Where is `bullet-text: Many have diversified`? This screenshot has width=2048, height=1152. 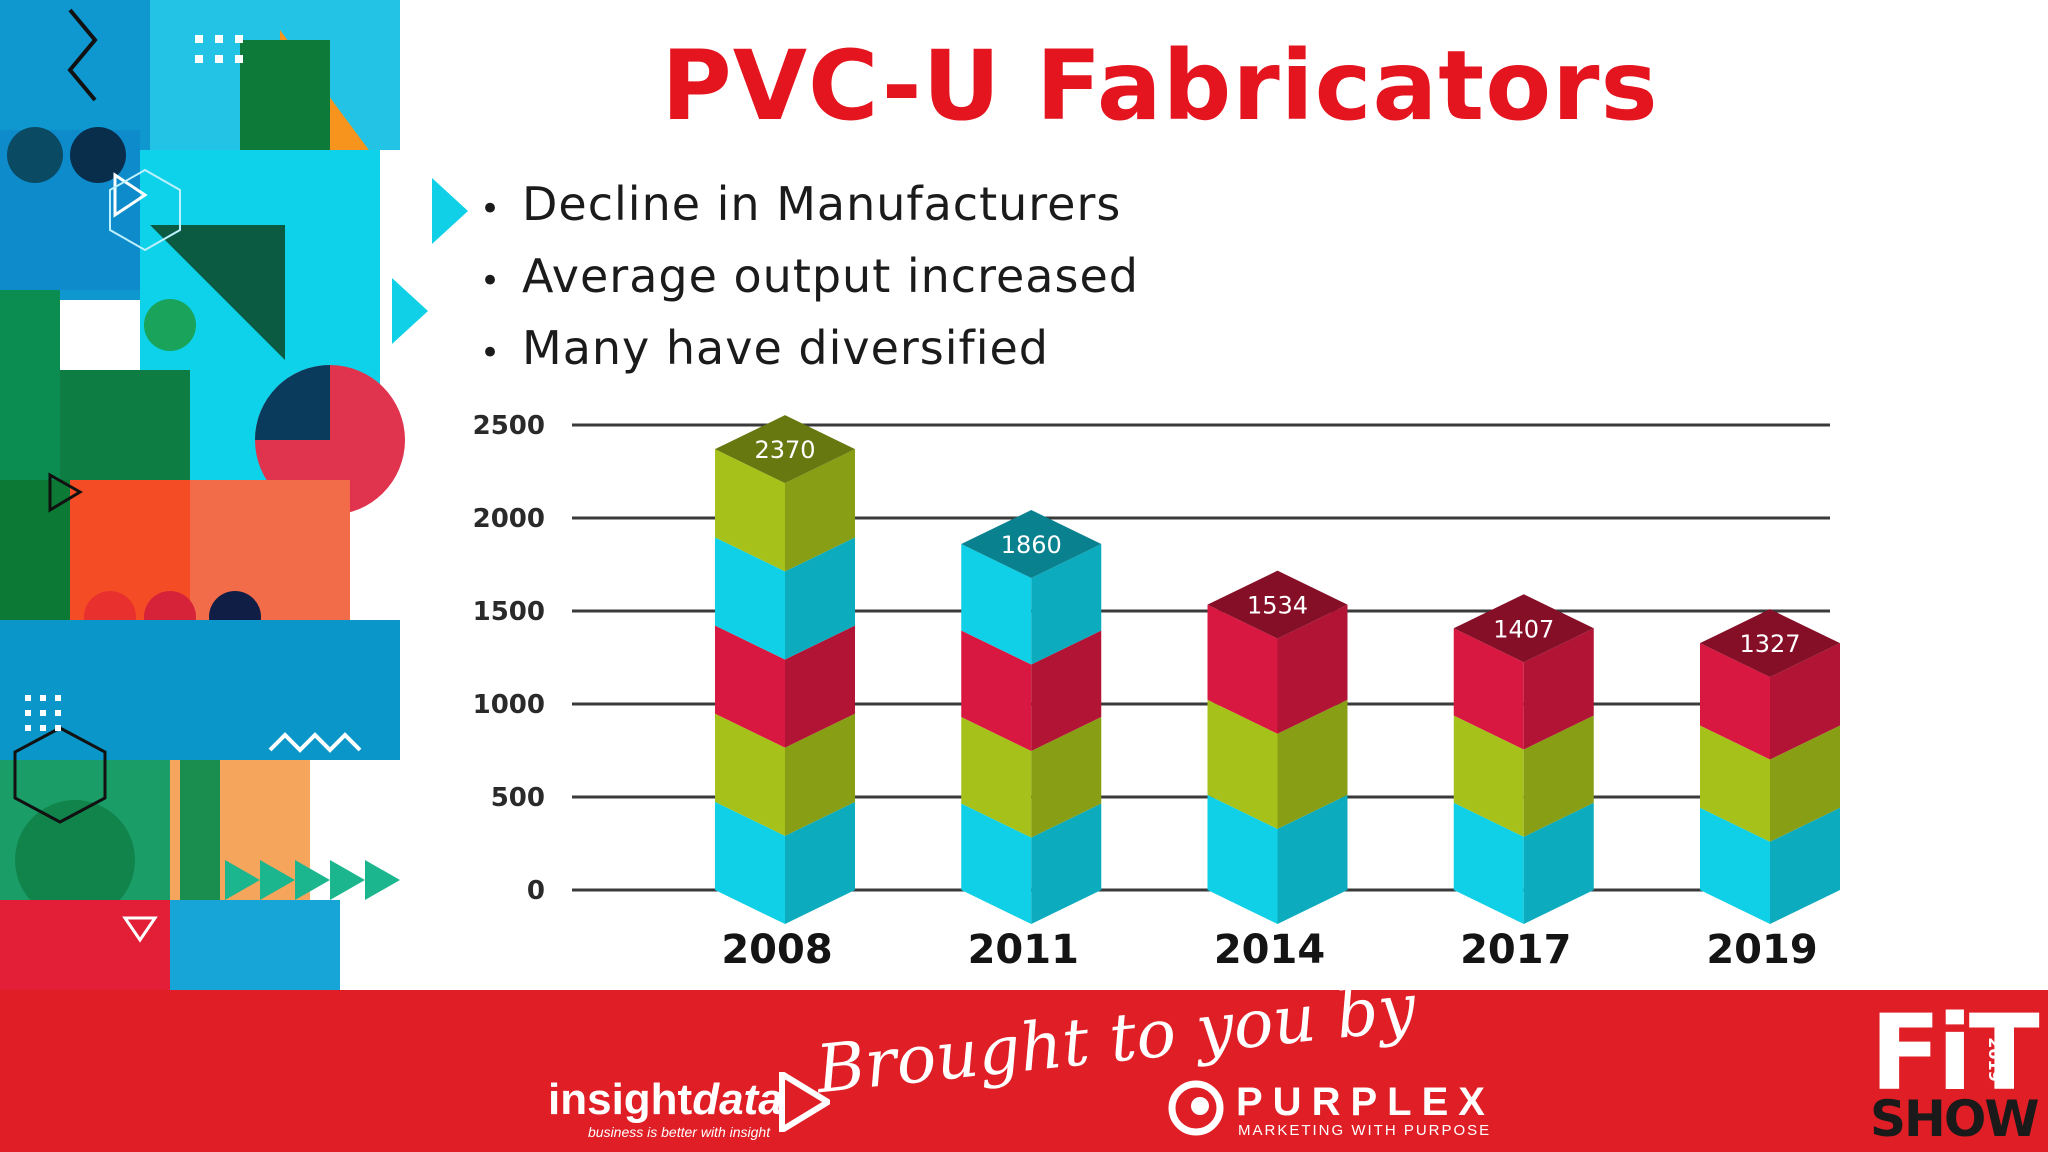 bullet-text: Many have diversified is located at coordinates (785, 348).